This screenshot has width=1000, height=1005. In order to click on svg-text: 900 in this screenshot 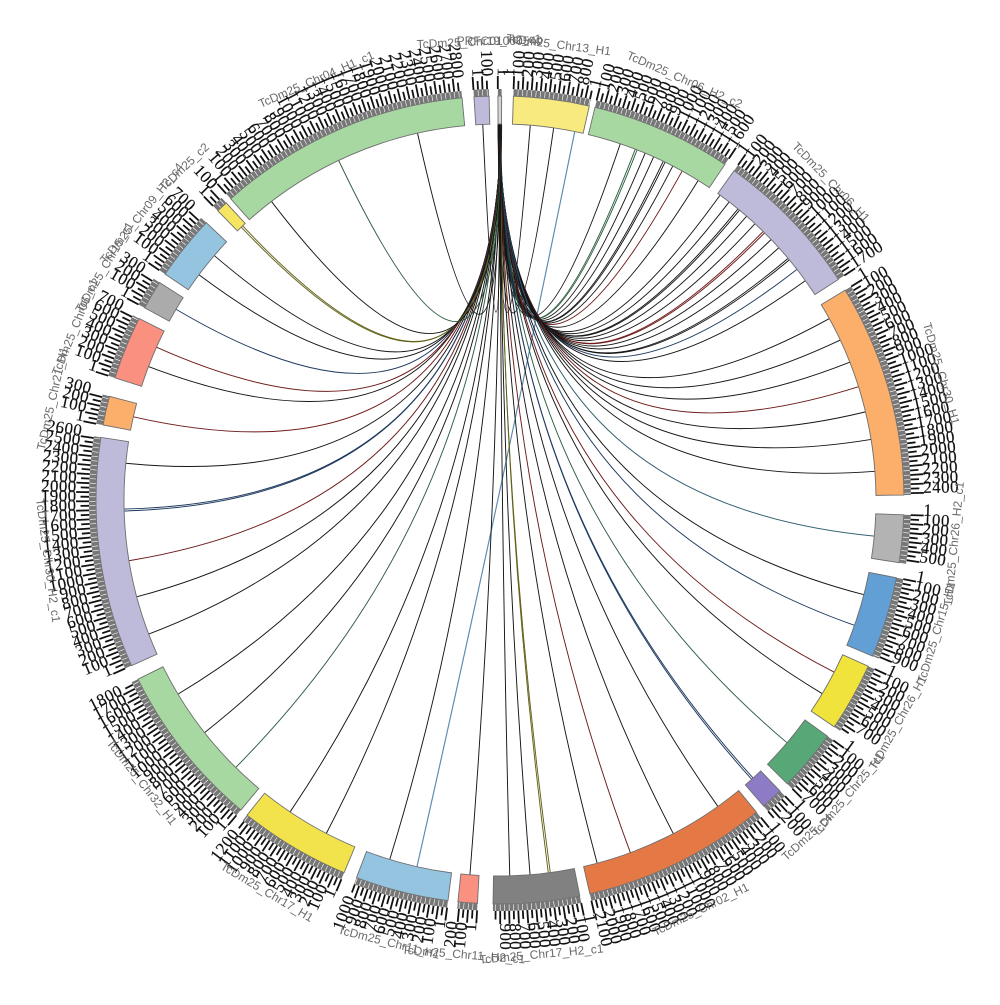, I will do `click(505, 937)`.